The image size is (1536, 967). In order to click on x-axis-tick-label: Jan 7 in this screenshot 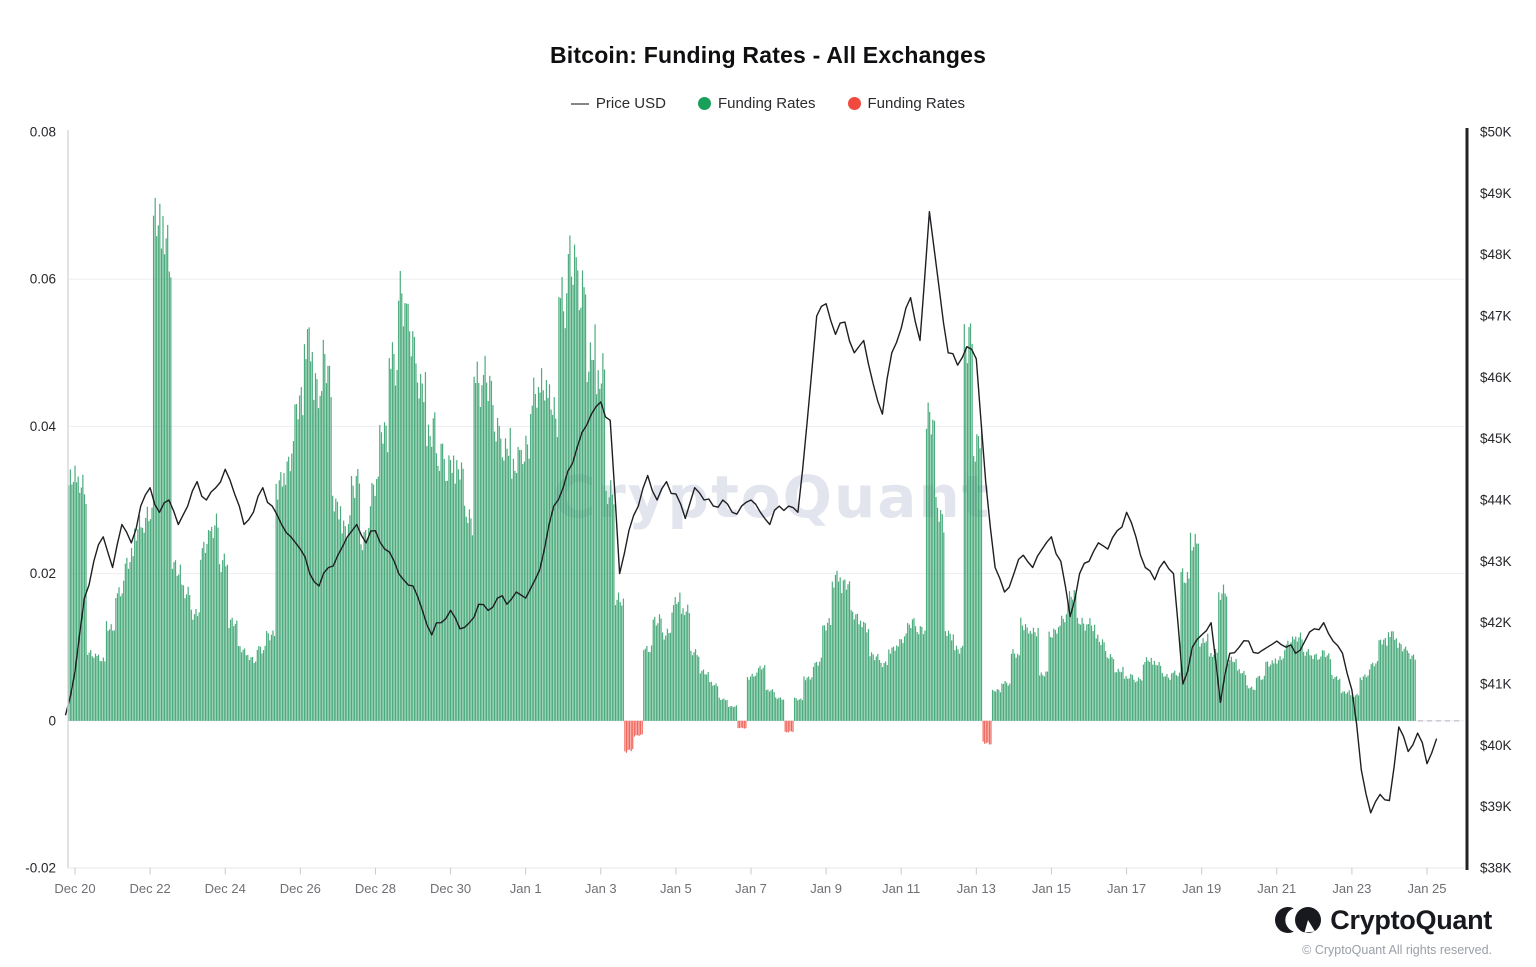, I will do `click(751, 888)`.